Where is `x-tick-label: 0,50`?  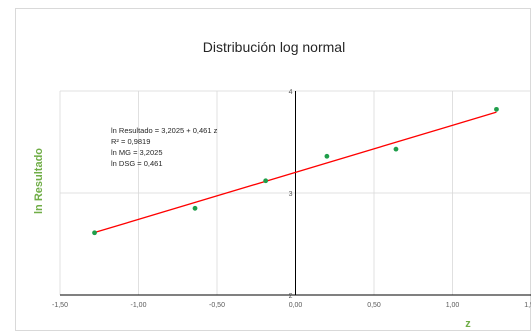
x-tick-label: 0,50 is located at coordinates (374, 305).